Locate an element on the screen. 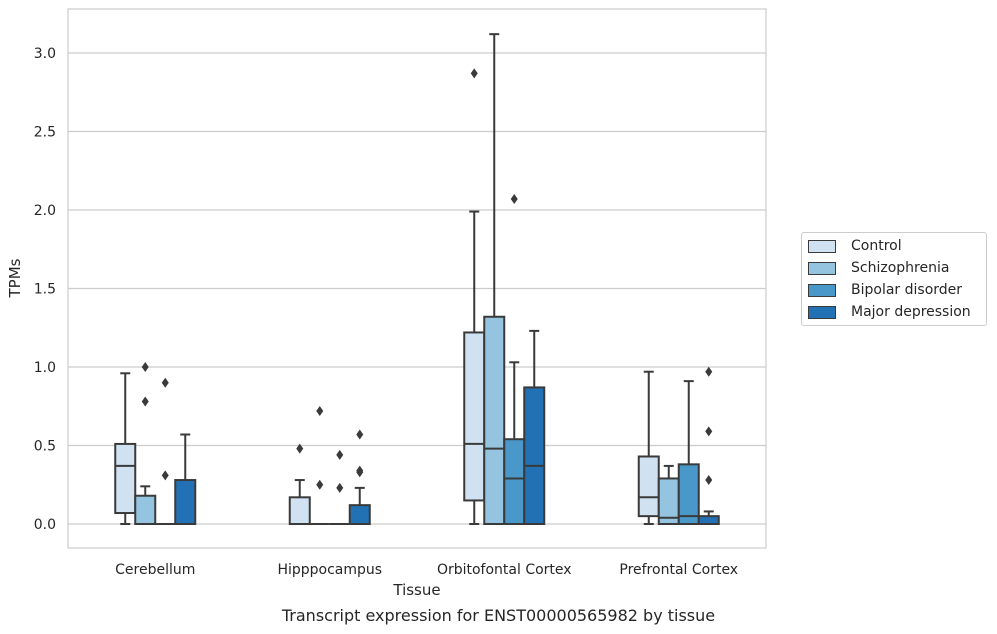 The image size is (997, 634). box-cerebellum-bipolar-disorder is located at coordinates (165, 451).